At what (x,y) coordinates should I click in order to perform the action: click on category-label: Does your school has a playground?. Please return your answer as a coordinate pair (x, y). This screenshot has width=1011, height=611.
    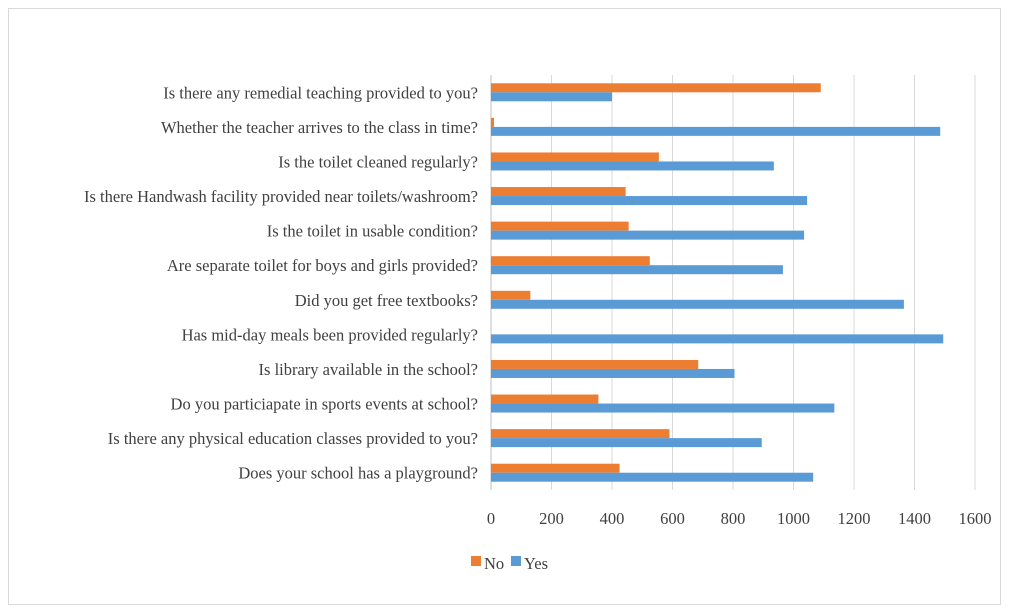
    Looking at the image, I should click on (358, 473).